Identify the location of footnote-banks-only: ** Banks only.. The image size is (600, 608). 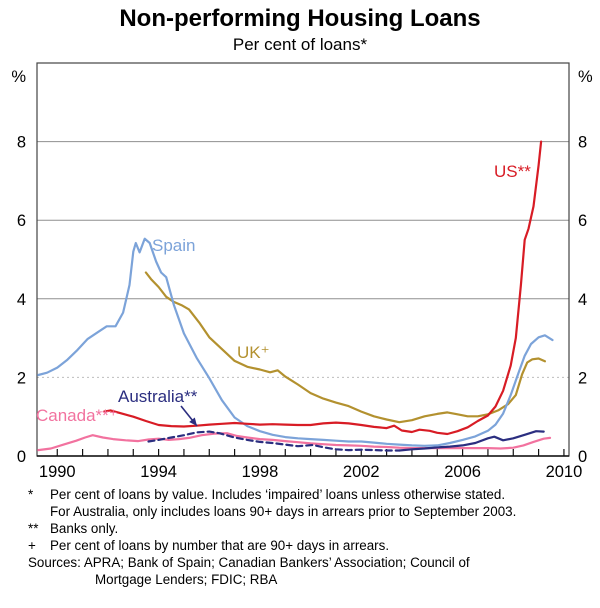
(300, 528).